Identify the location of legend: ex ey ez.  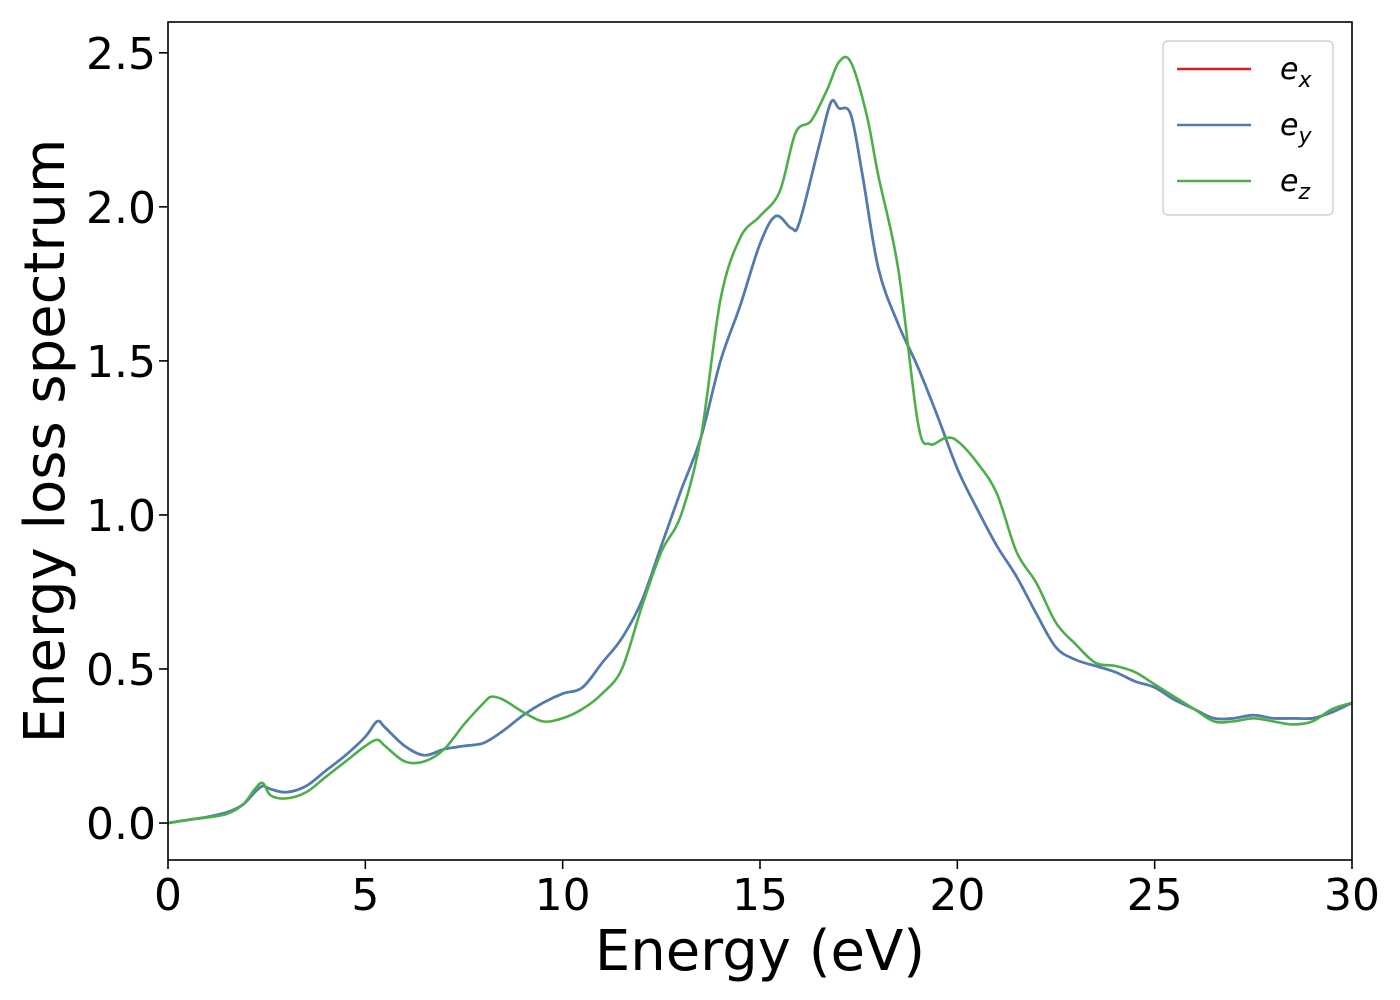
(1248, 128).